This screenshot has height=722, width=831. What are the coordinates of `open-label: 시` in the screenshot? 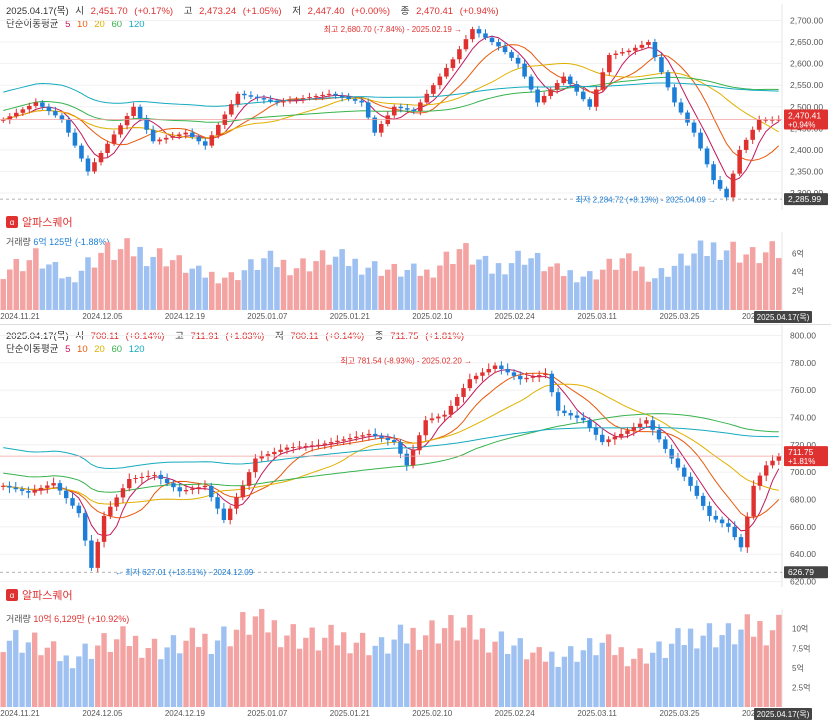 It's located at (80, 11).